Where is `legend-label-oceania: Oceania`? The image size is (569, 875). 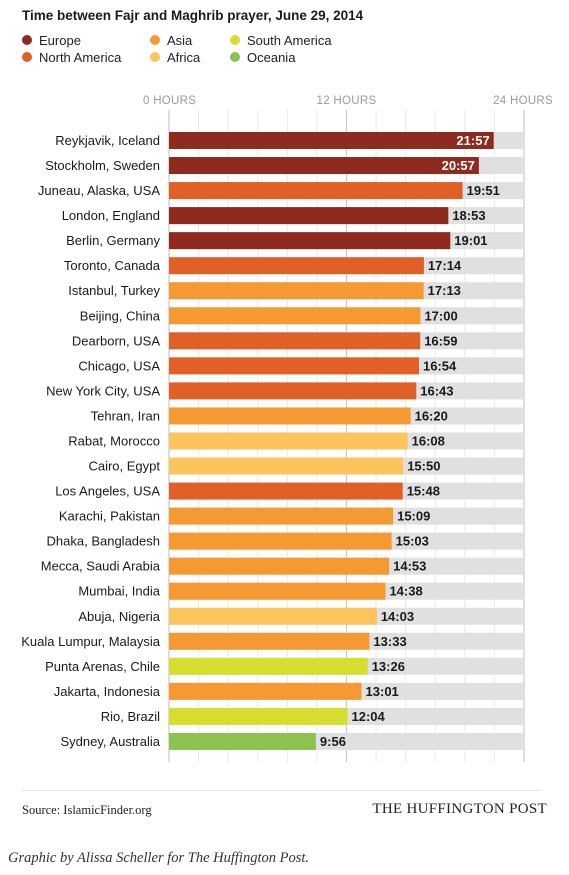 legend-label-oceania: Oceania is located at coordinates (271, 57).